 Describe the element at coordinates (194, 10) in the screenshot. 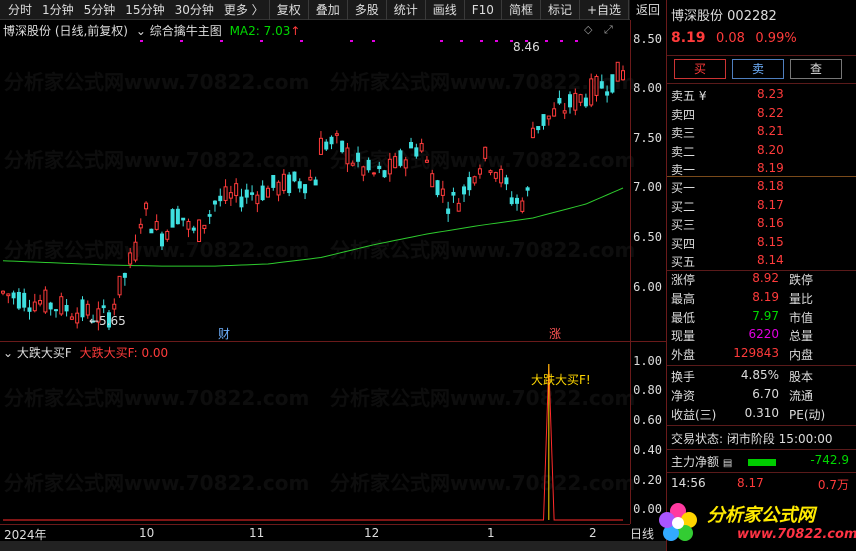

I see `period-30min: 30分钟` at that location.